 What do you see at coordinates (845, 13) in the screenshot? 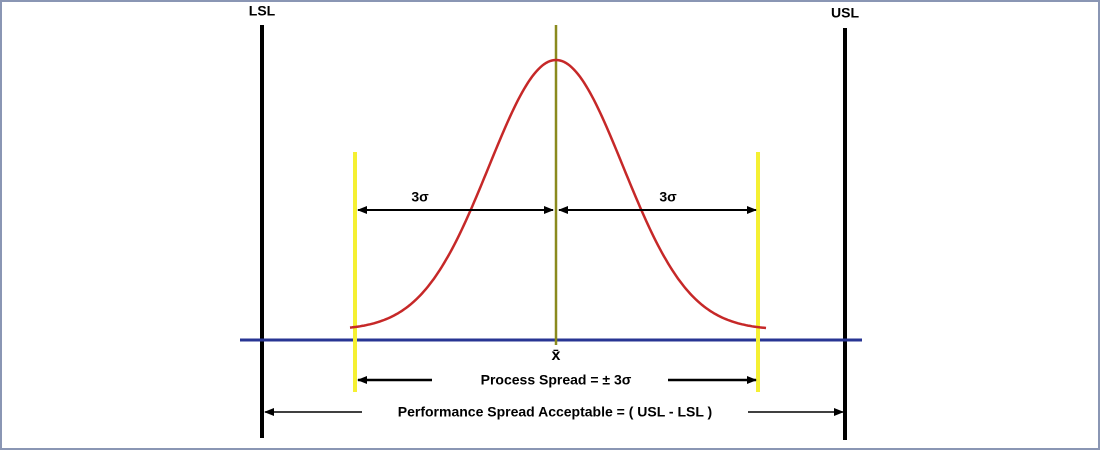
I see `usl-label: USL` at bounding box center [845, 13].